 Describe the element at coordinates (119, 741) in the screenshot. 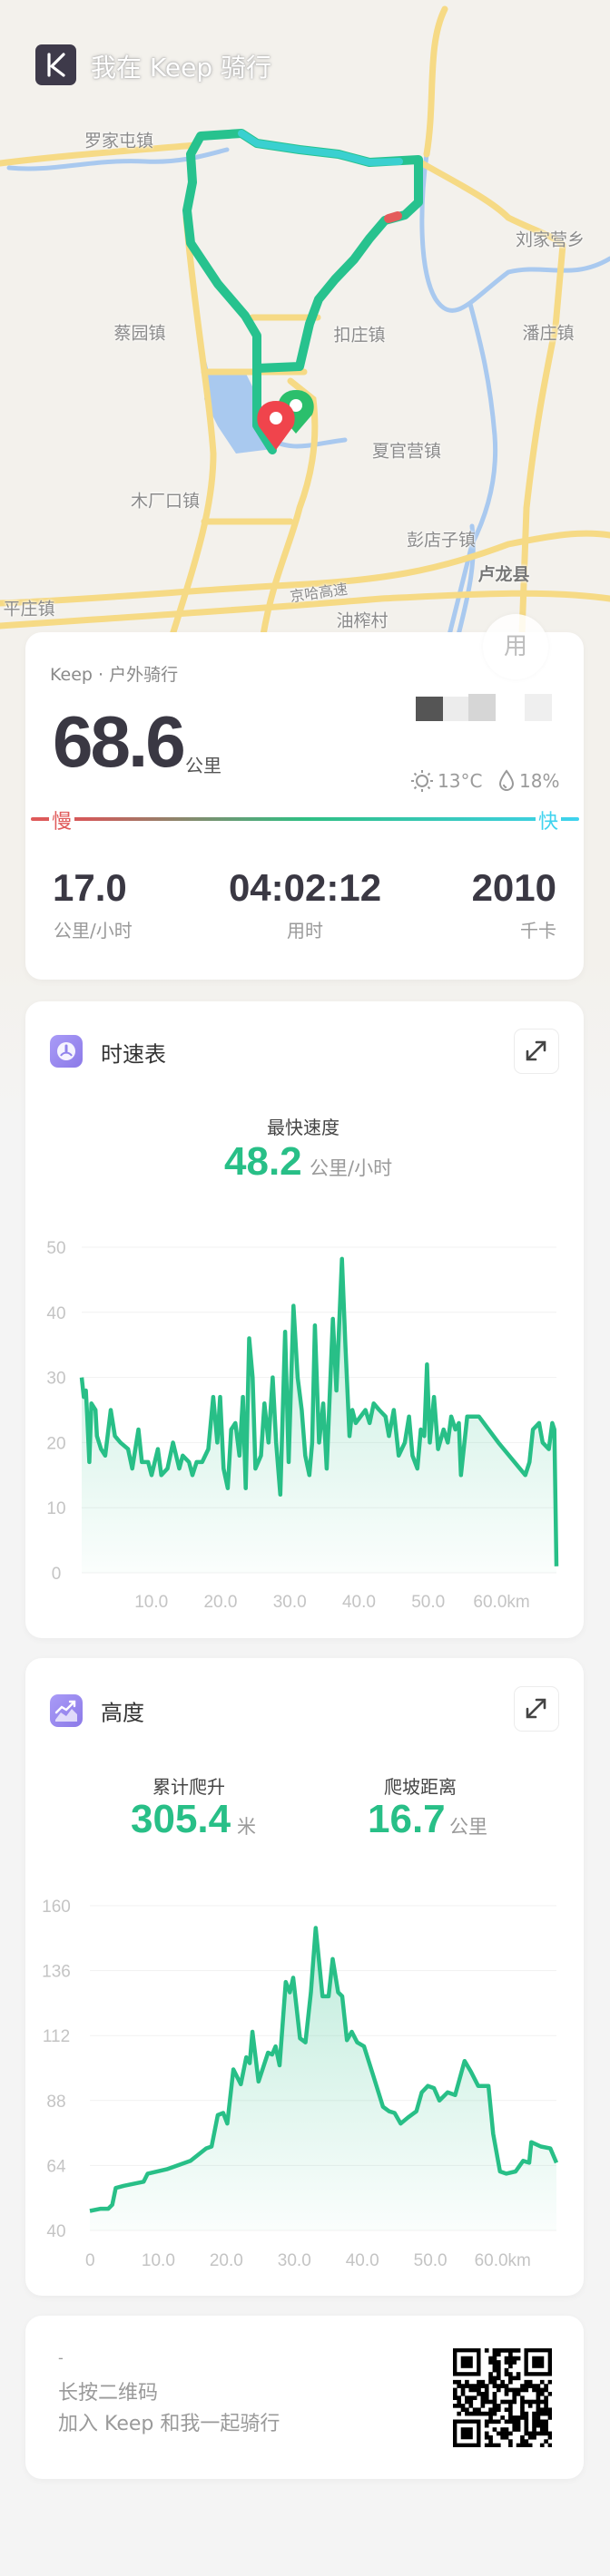

I see `distance-value: 68.6` at that location.